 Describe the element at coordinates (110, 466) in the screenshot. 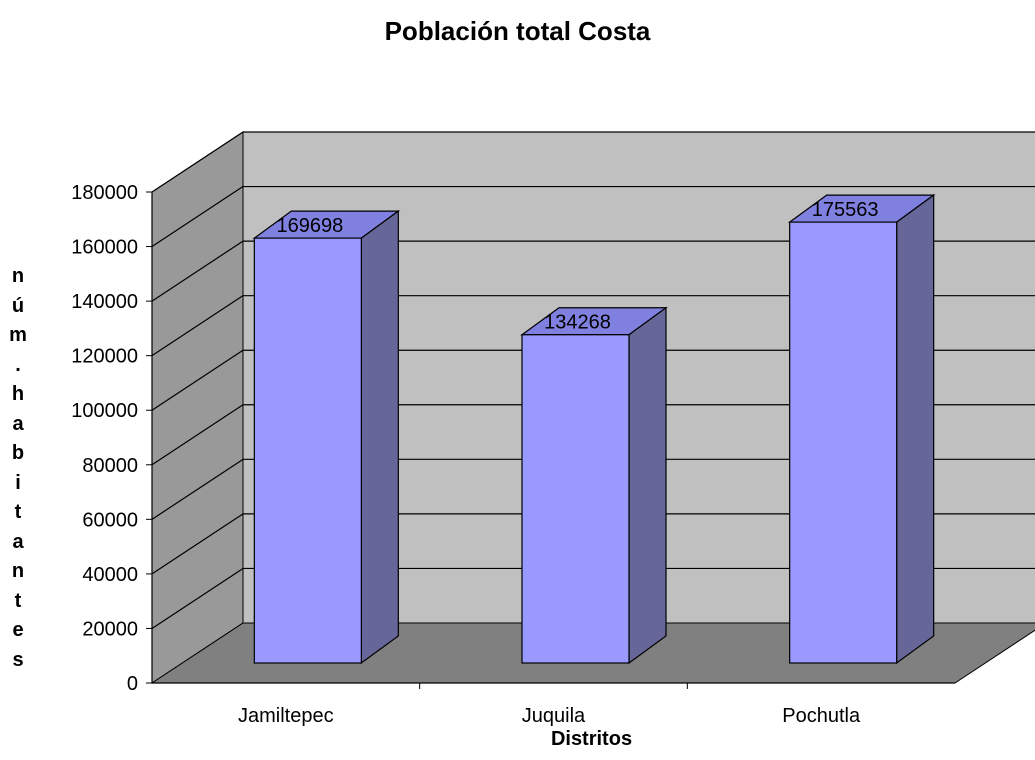

I see `y-tick-label: 80000` at that location.